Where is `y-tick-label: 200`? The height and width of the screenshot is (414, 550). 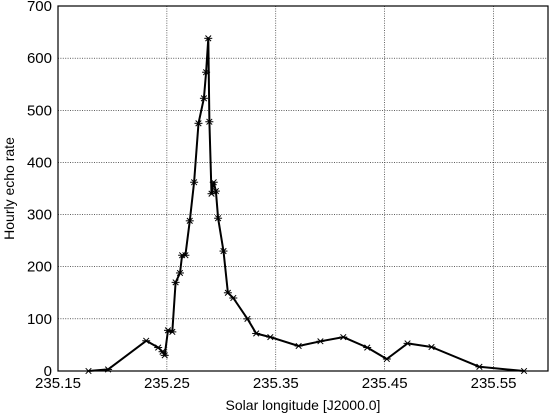
y-tick-label: 200 is located at coordinates (39, 267).